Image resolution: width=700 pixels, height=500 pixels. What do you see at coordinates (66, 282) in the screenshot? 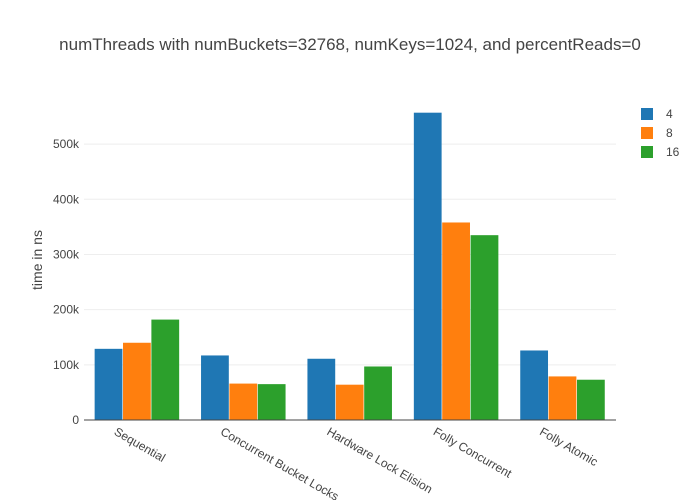
I see `y-tick-labels: 0 100k 200k 300k 400k 500k` at bounding box center [66, 282].